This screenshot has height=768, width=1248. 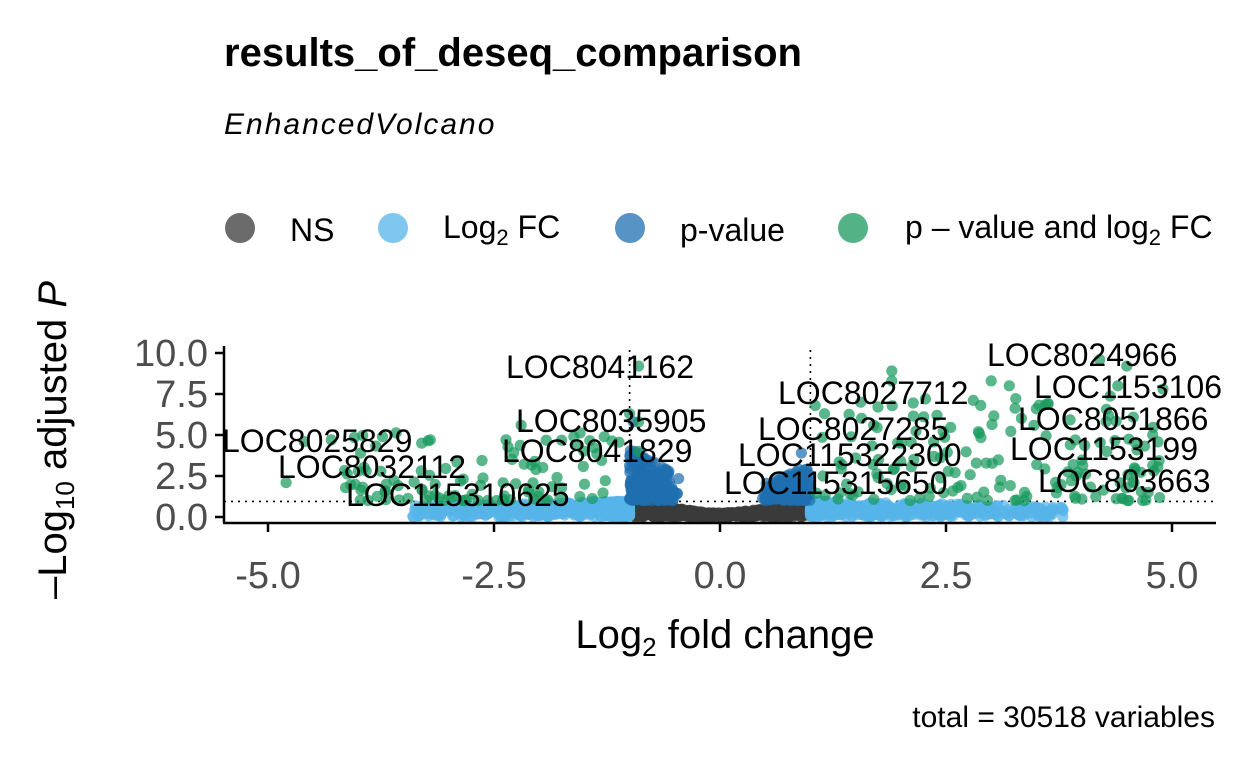 I want to click on x-axis-title: Log2 fold change, so click(x=724, y=637).